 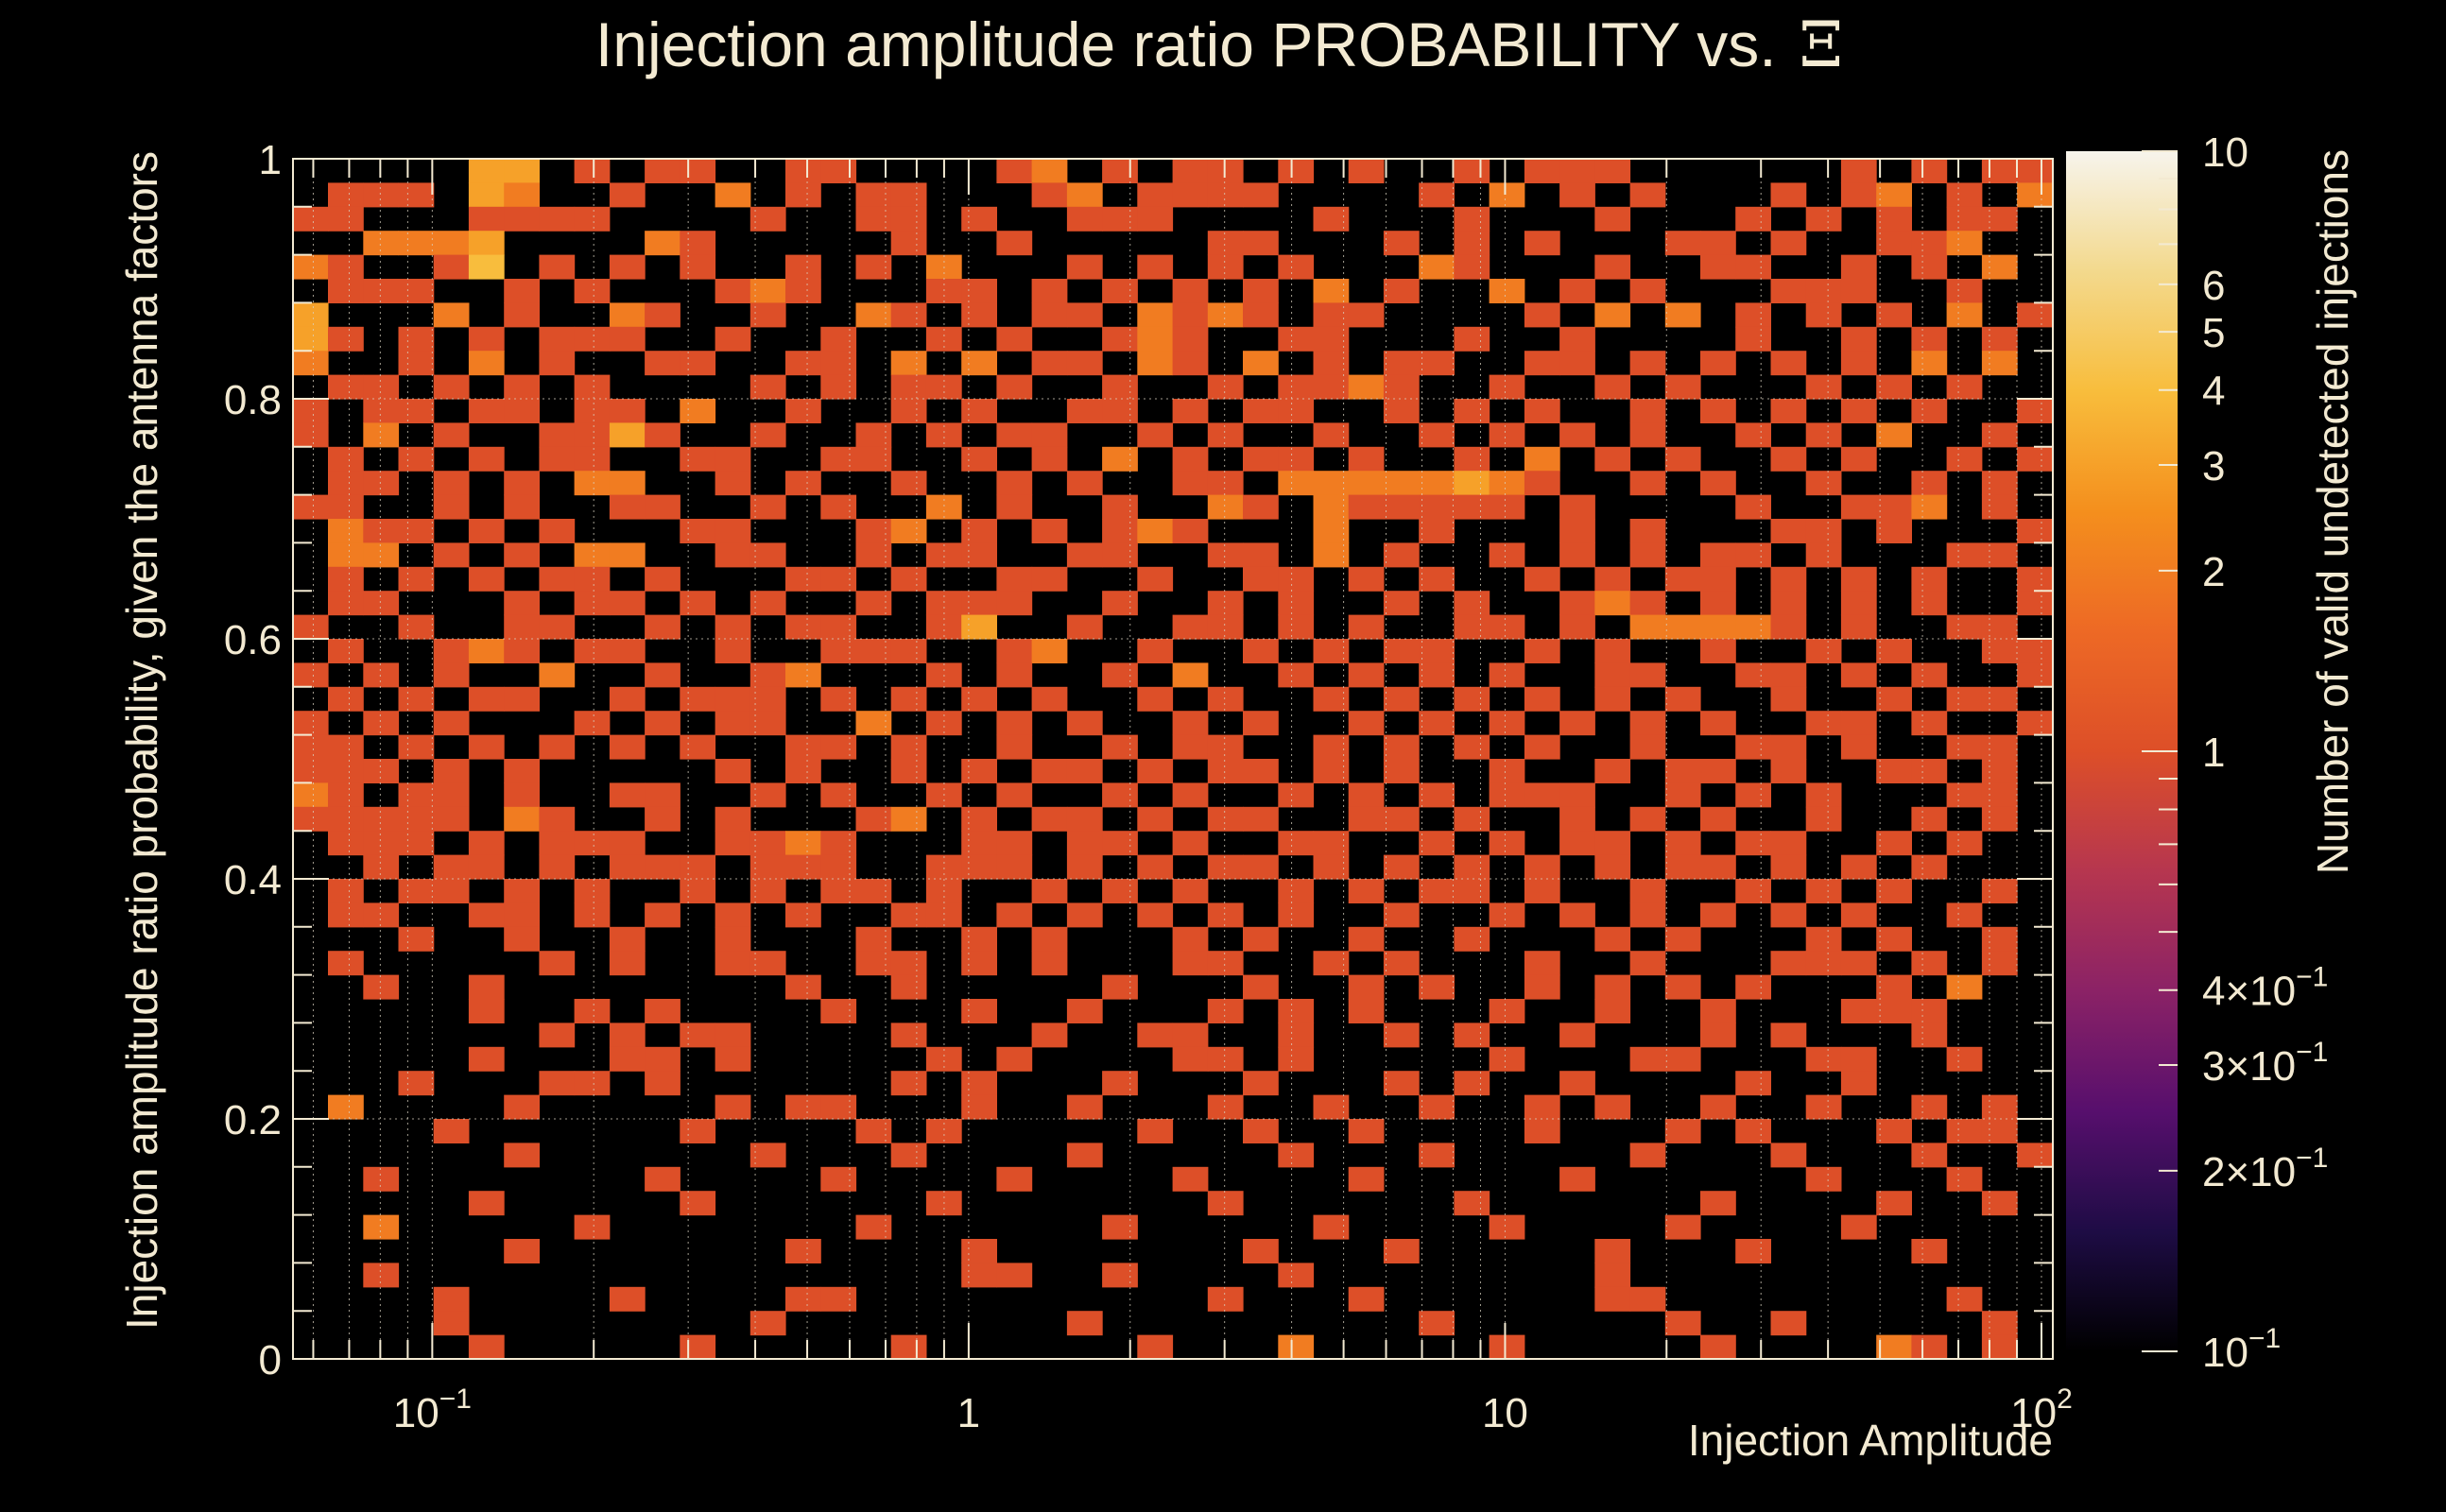 What do you see at coordinates (2213, 753) in the screenshot?
I see `colorbar-tick-label: 1` at bounding box center [2213, 753].